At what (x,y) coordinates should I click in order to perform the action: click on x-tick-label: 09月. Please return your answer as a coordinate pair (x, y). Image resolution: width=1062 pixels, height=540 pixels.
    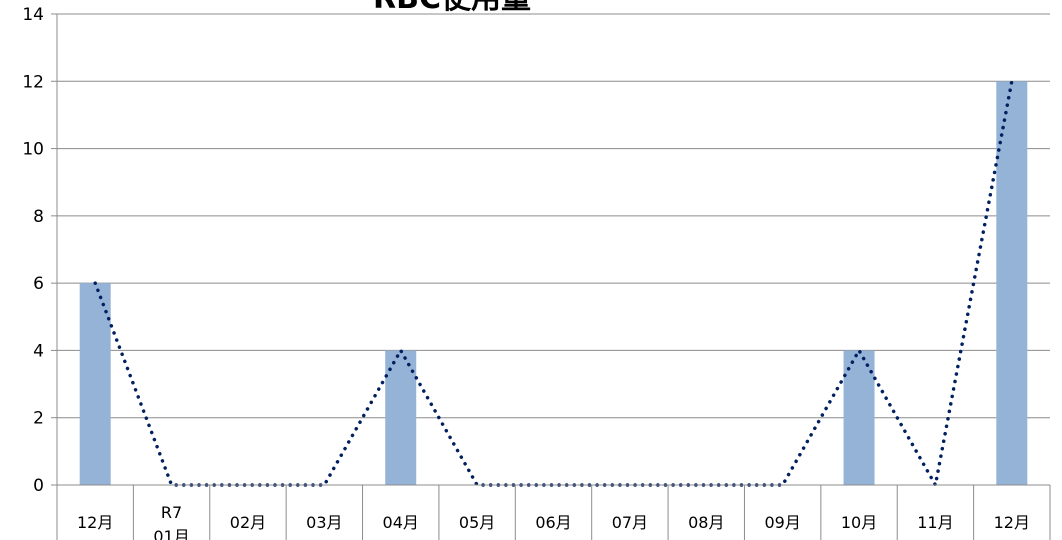
    Looking at the image, I should click on (782, 522).